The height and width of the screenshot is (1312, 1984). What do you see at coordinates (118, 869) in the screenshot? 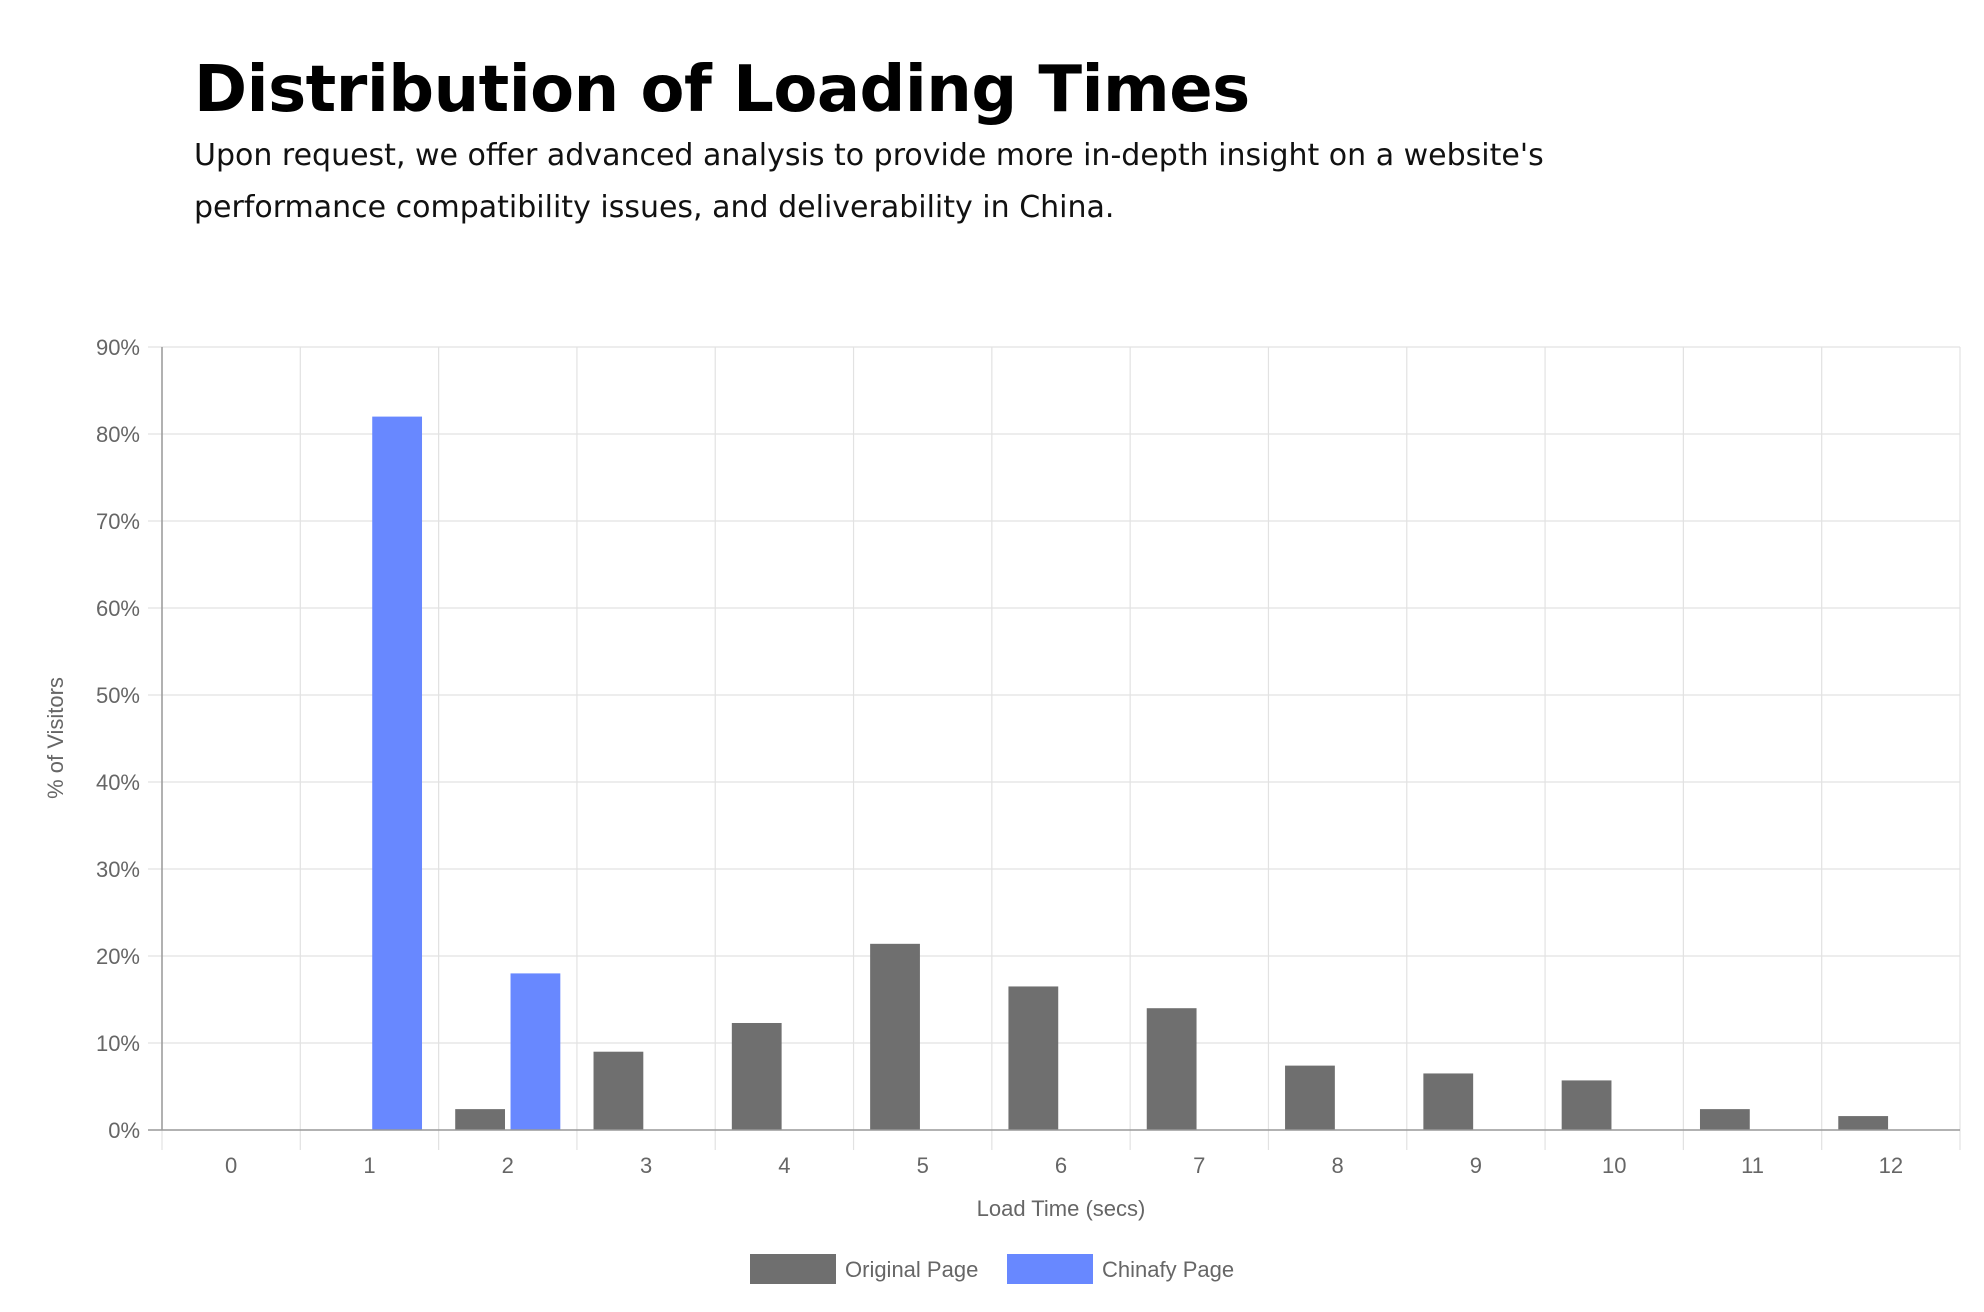
I see `y-tick-label: 30%` at bounding box center [118, 869].